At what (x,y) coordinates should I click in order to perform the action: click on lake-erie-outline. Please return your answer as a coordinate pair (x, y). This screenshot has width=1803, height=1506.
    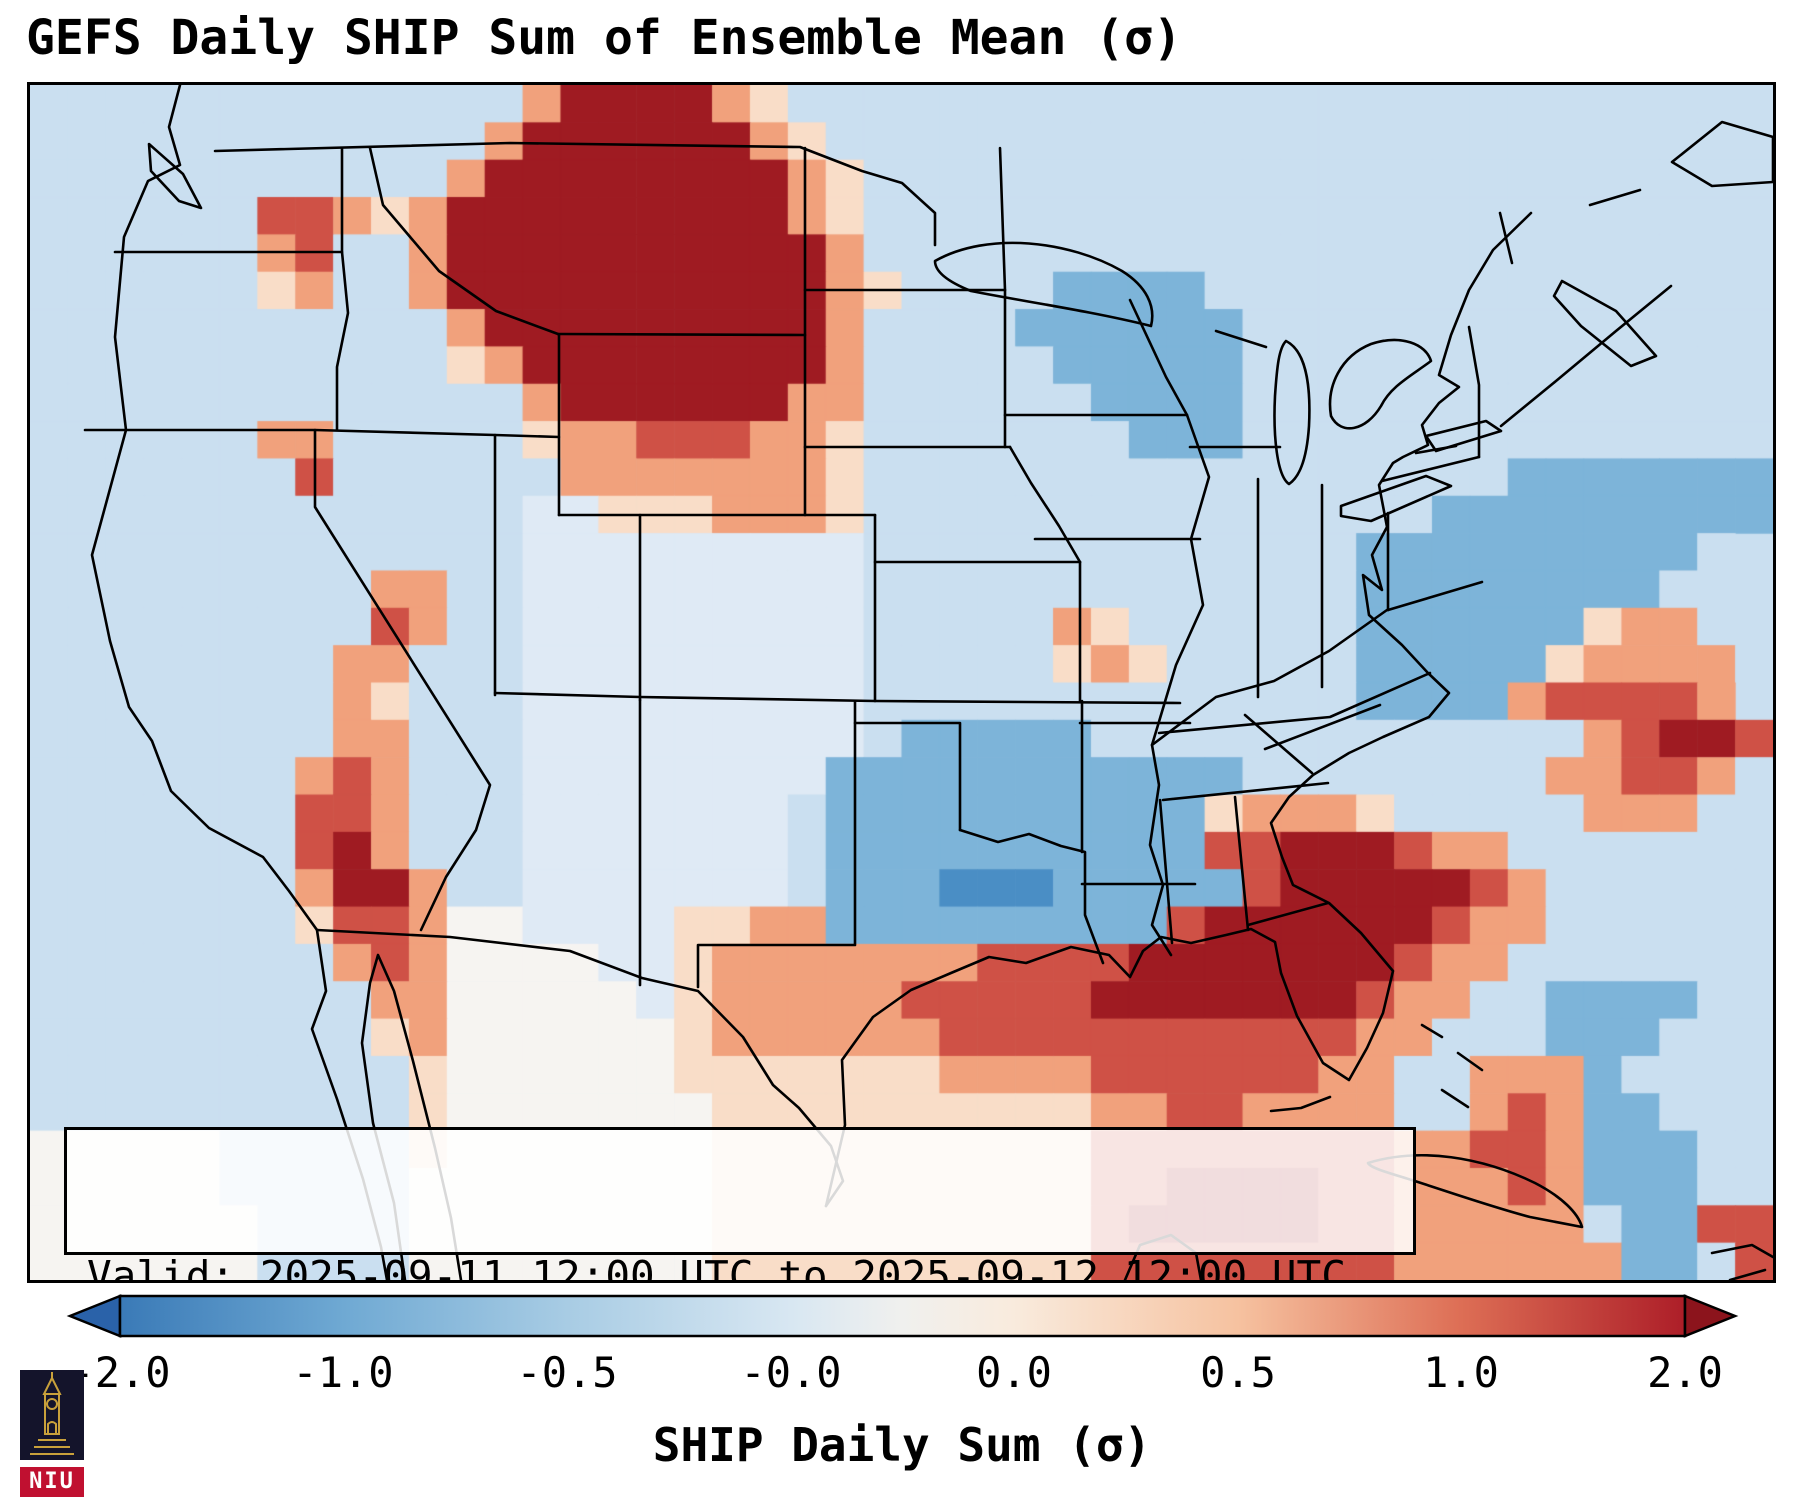
    Looking at the image, I should click on (1396, 498).